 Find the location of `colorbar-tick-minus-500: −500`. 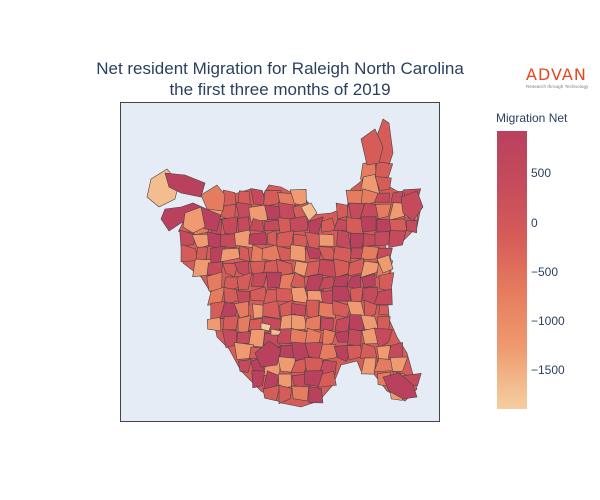

colorbar-tick-minus-500: −500 is located at coordinates (545, 272).